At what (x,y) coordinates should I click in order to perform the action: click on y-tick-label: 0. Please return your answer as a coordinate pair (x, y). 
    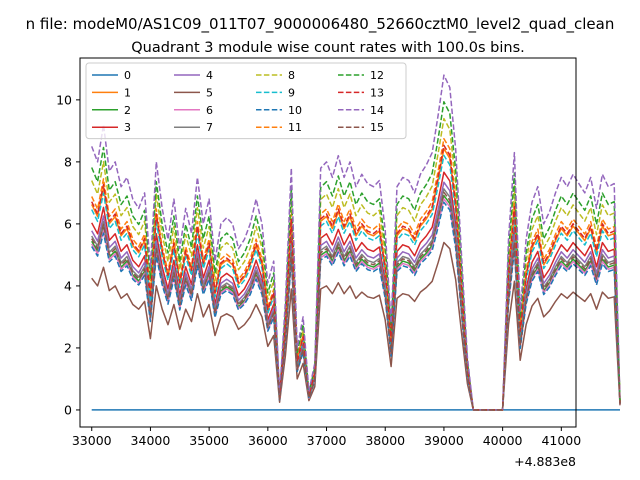
    Looking at the image, I should click on (68, 409).